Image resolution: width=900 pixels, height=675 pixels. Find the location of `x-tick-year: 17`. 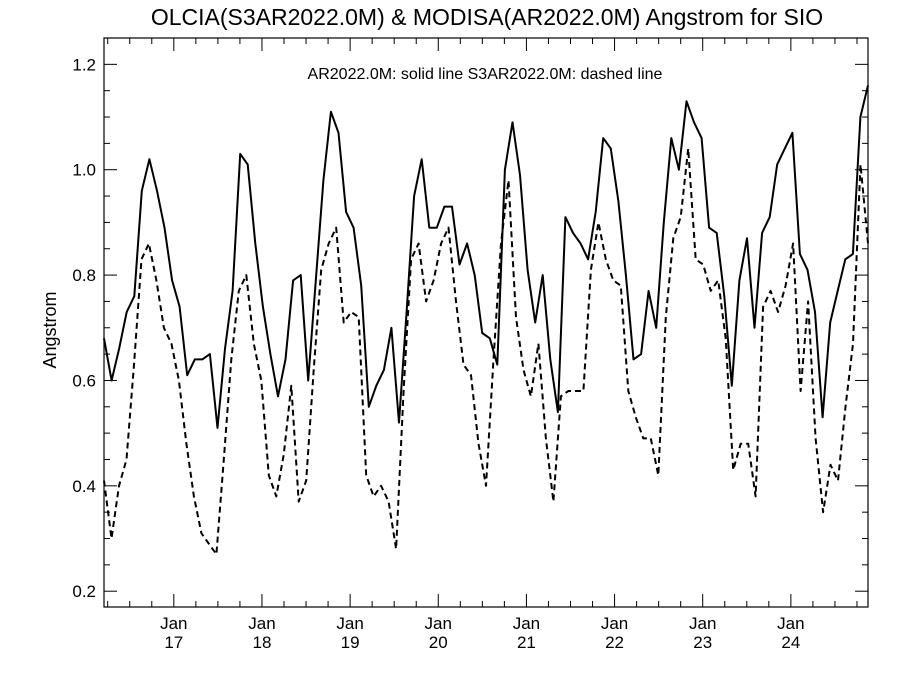

x-tick-year: 17 is located at coordinates (173, 642).